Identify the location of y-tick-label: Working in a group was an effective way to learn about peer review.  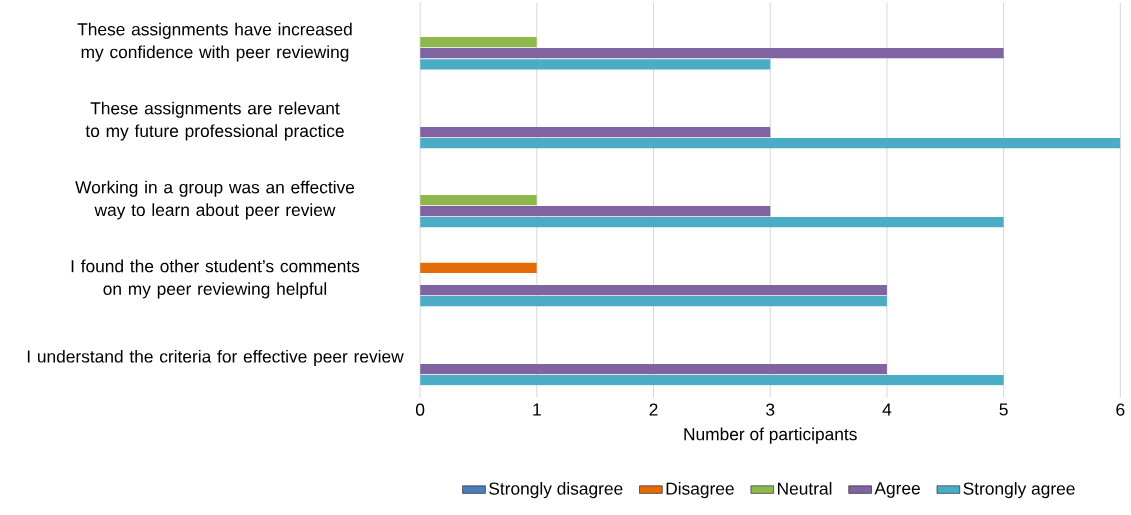
(215, 200).